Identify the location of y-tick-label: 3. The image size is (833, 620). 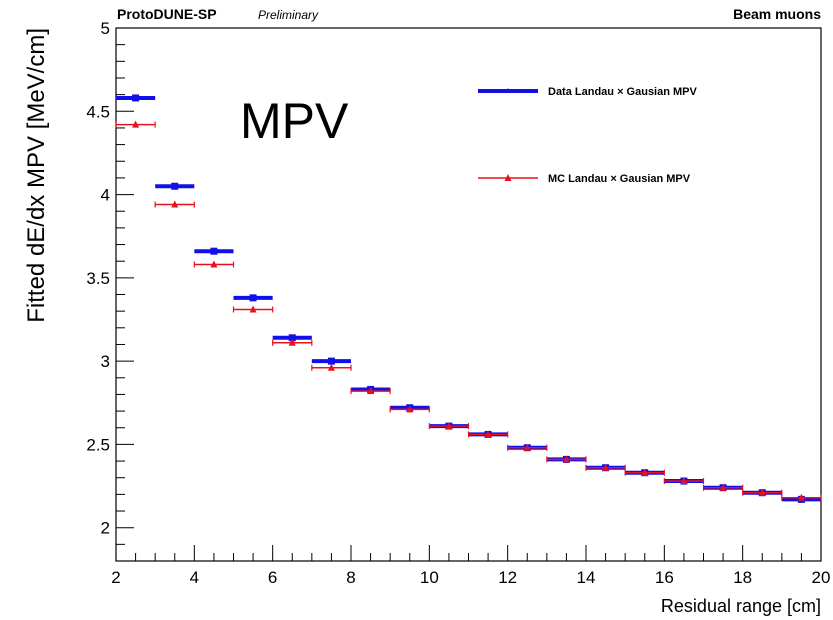
(105, 361).